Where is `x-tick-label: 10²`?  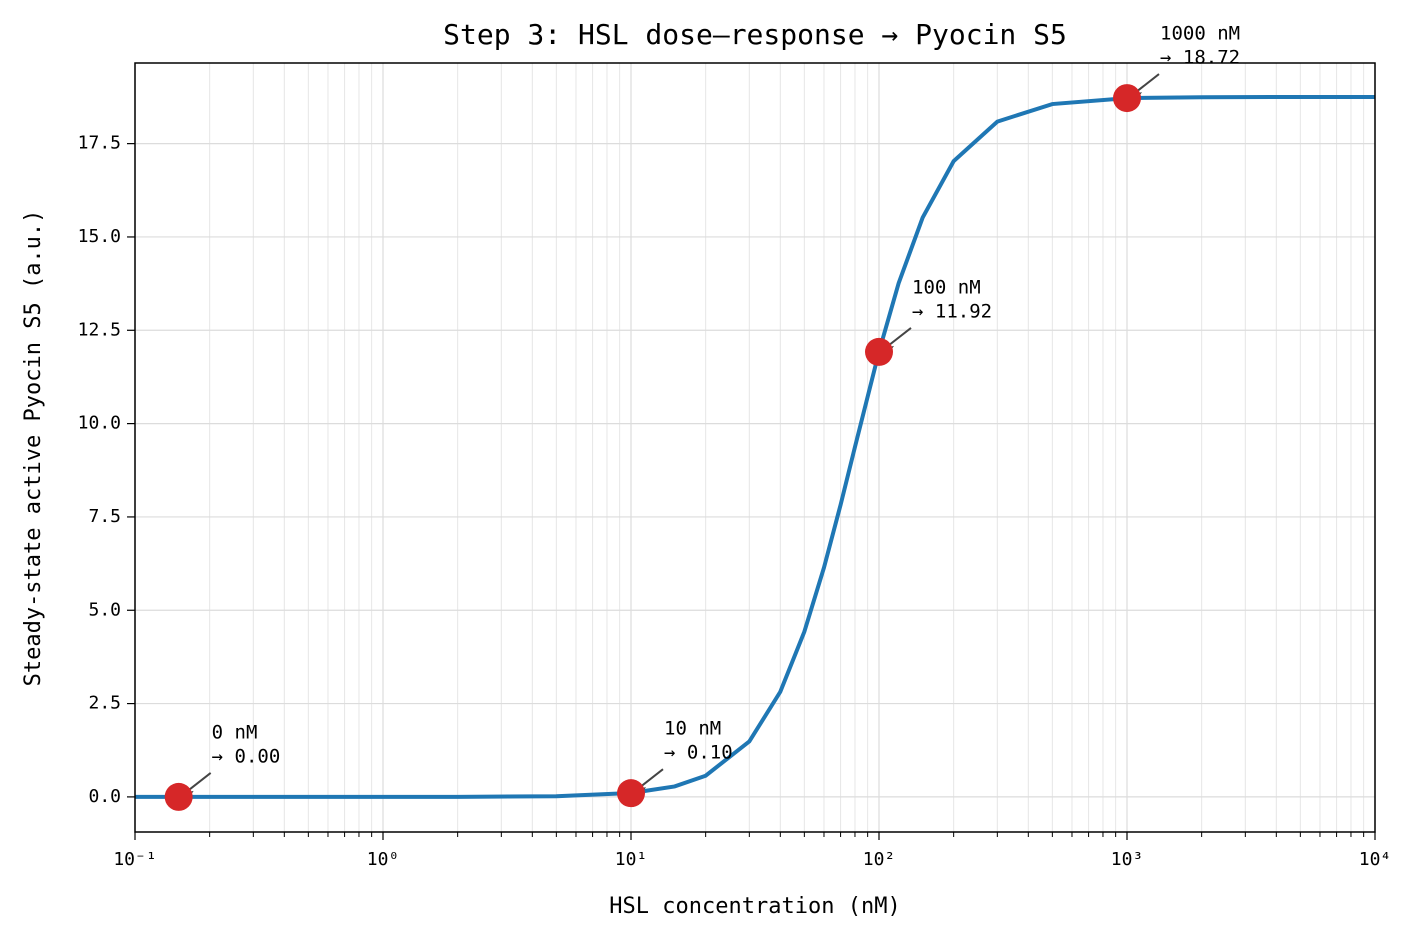
x-tick-label: 10² is located at coordinates (879, 859).